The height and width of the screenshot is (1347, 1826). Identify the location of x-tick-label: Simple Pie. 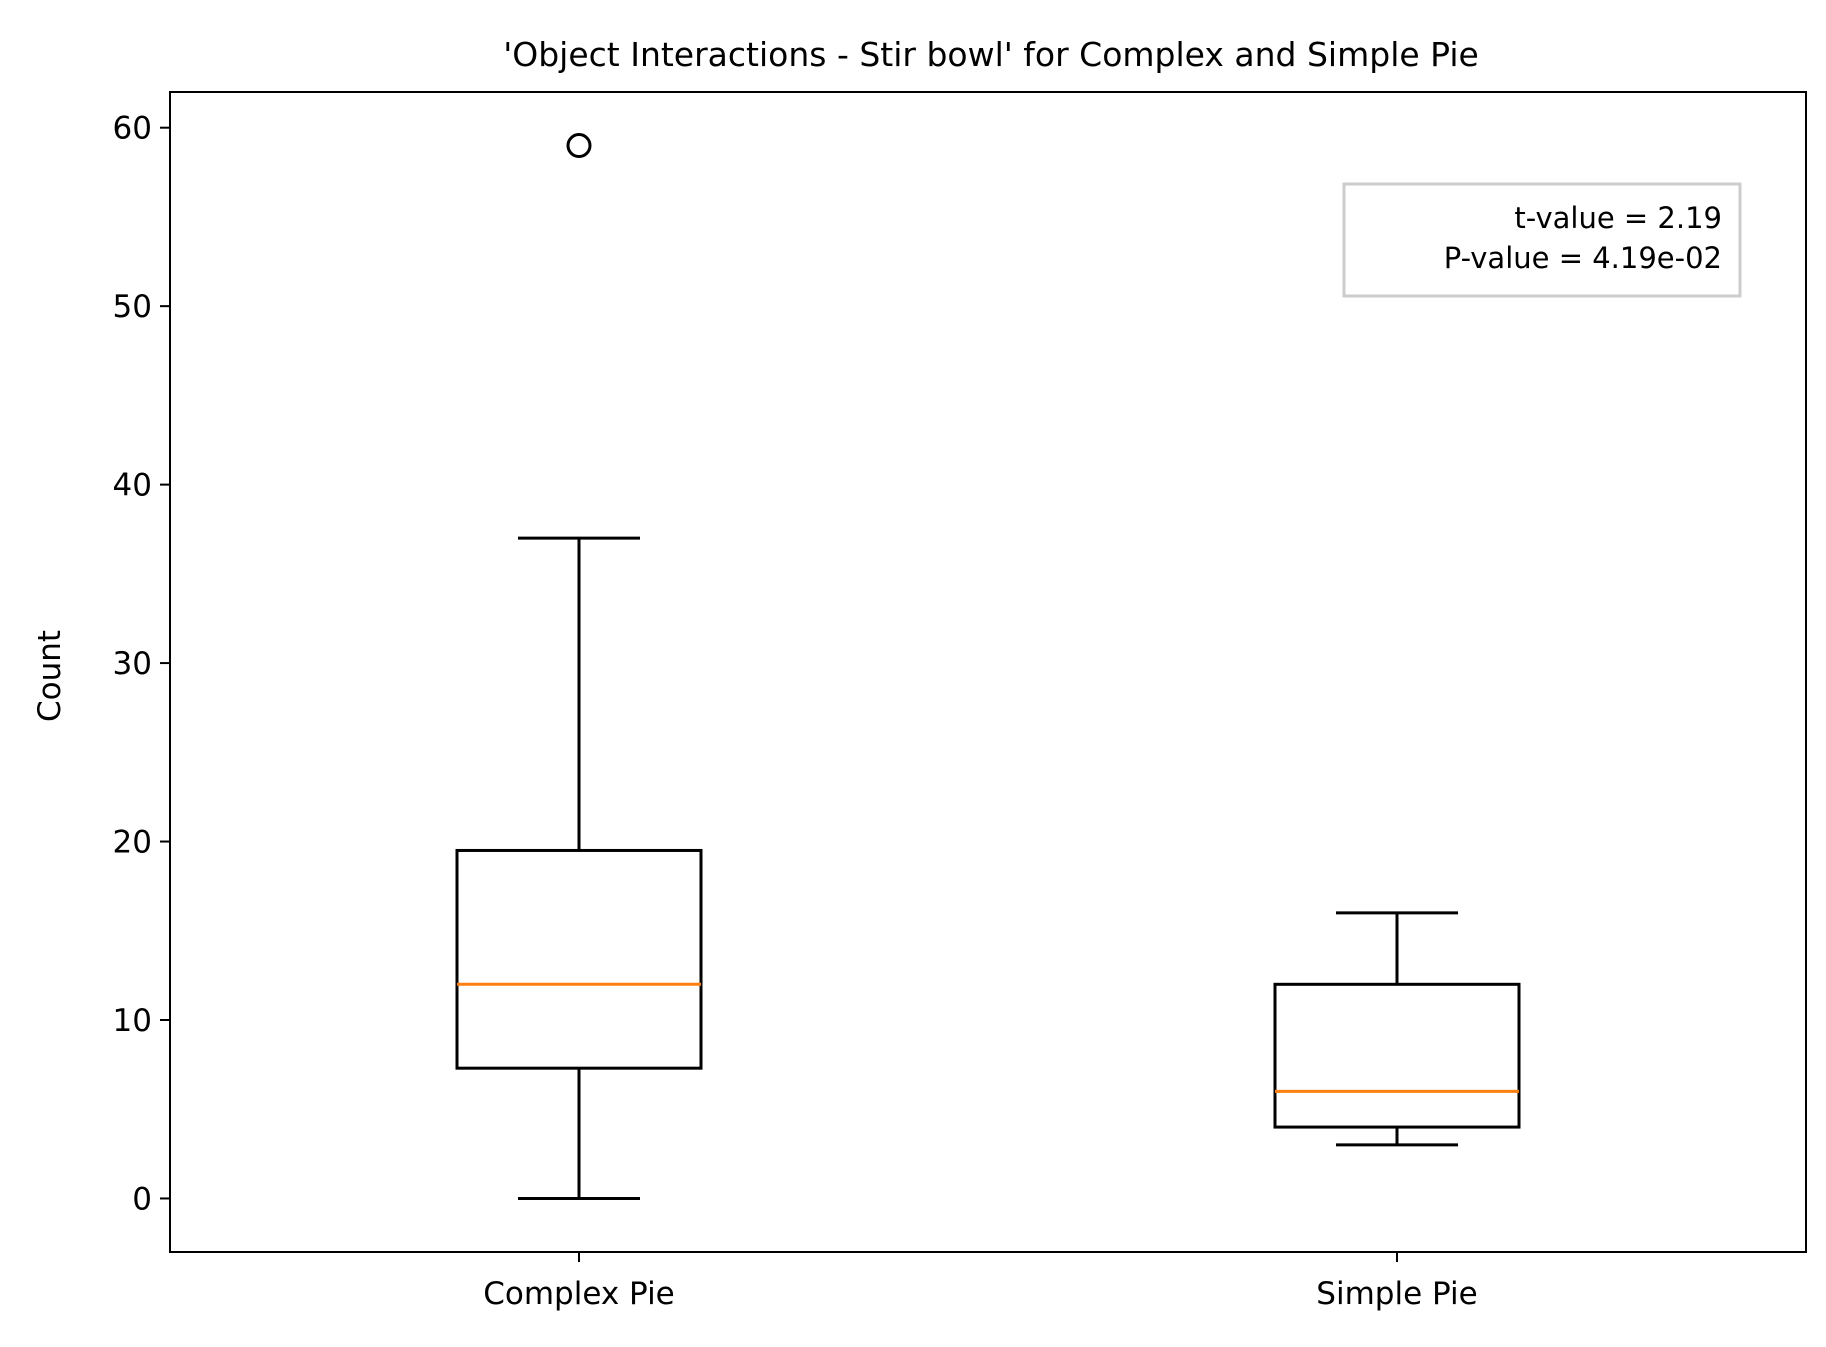
(1396, 1294).